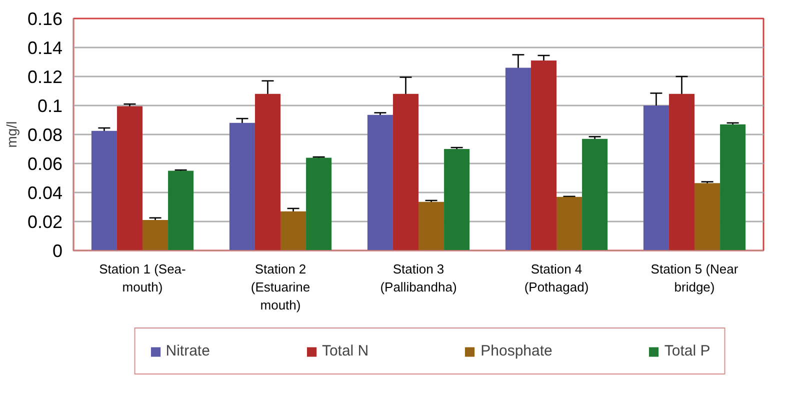 The image size is (801, 401). What do you see at coordinates (516, 351) in the screenshot?
I see `legend-label: Phosphate` at bounding box center [516, 351].